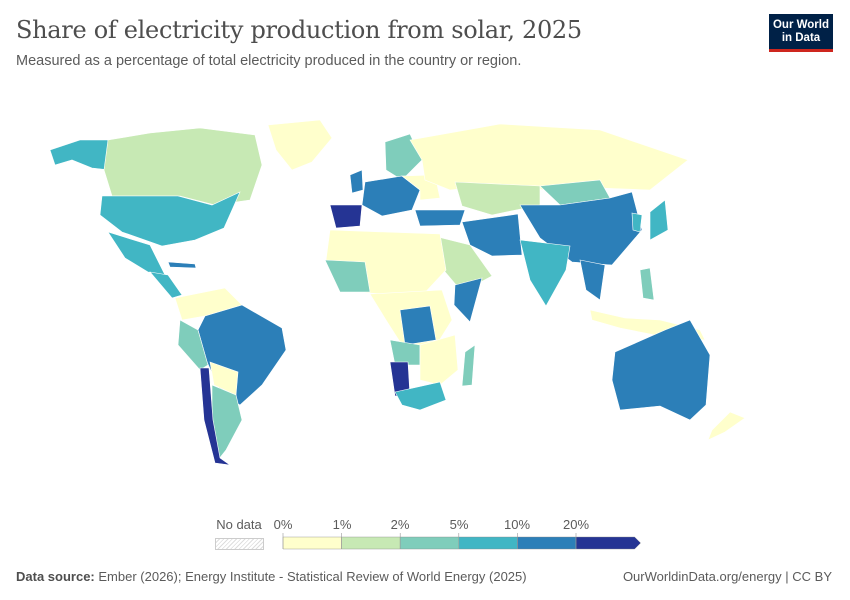 Image resolution: width=850 pixels, height=600 pixels. Describe the element at coordinates (403, 157) in the screenshot. I see `region-scandinavia` at that location.